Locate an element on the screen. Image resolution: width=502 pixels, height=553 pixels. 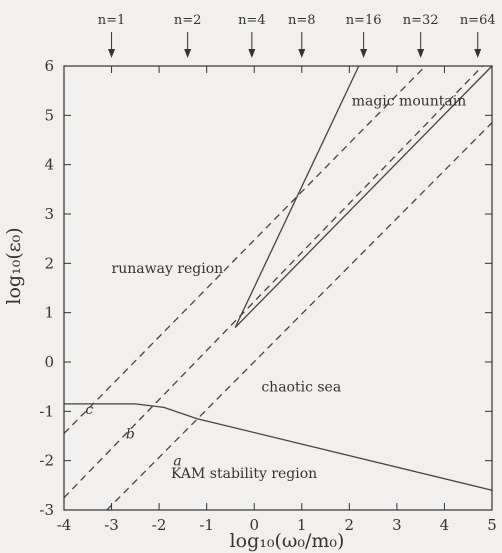
x-tick-label: -2 is located at coordinates (159, 525).